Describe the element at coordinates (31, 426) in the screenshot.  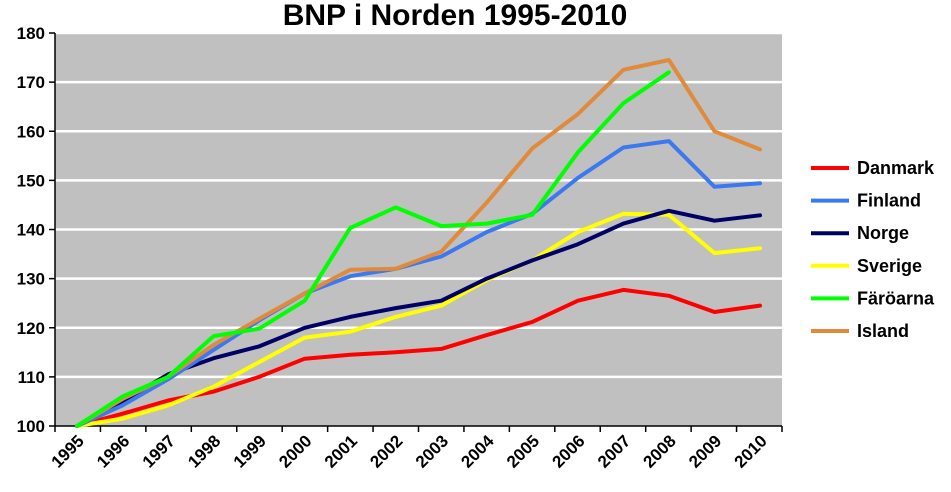
I see `y-tick-label: 100` at that location.